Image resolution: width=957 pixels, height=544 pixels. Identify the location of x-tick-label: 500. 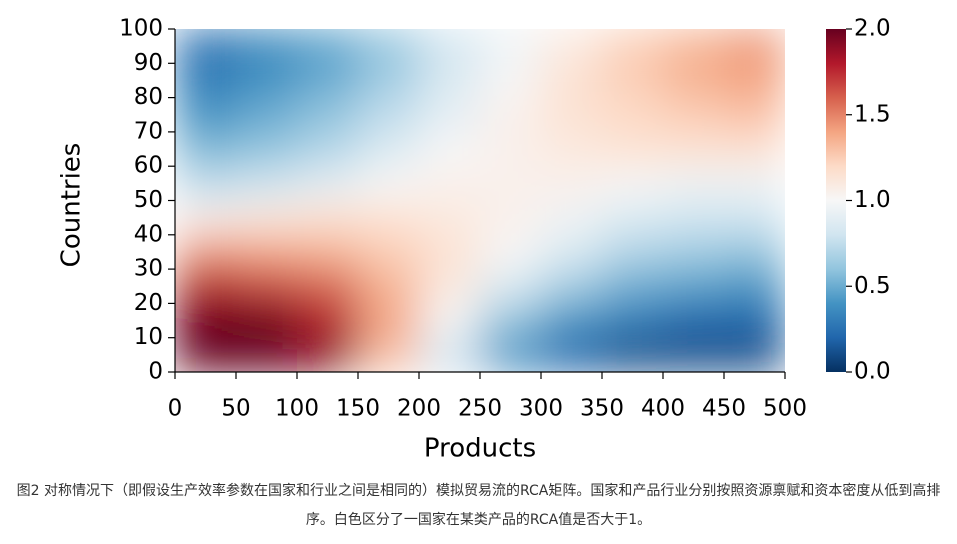
(785, 409).